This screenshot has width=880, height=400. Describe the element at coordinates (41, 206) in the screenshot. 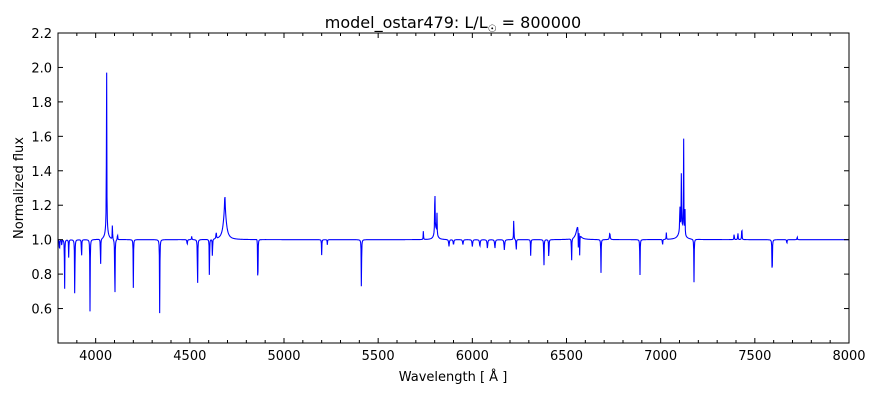

I see `y-tick-label: 1.2` at that location.